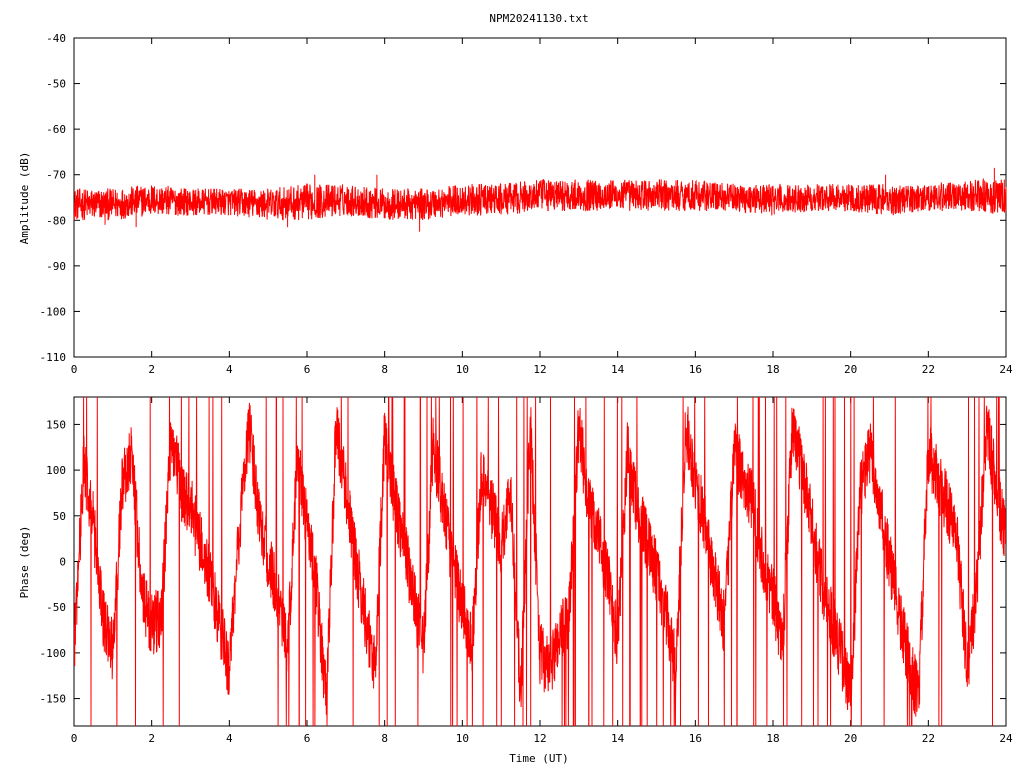 The image size is (1024, 768). Describe the element at coordinates (62, 562) in the screenshot. I see `y-tick-label: 0` at that location.